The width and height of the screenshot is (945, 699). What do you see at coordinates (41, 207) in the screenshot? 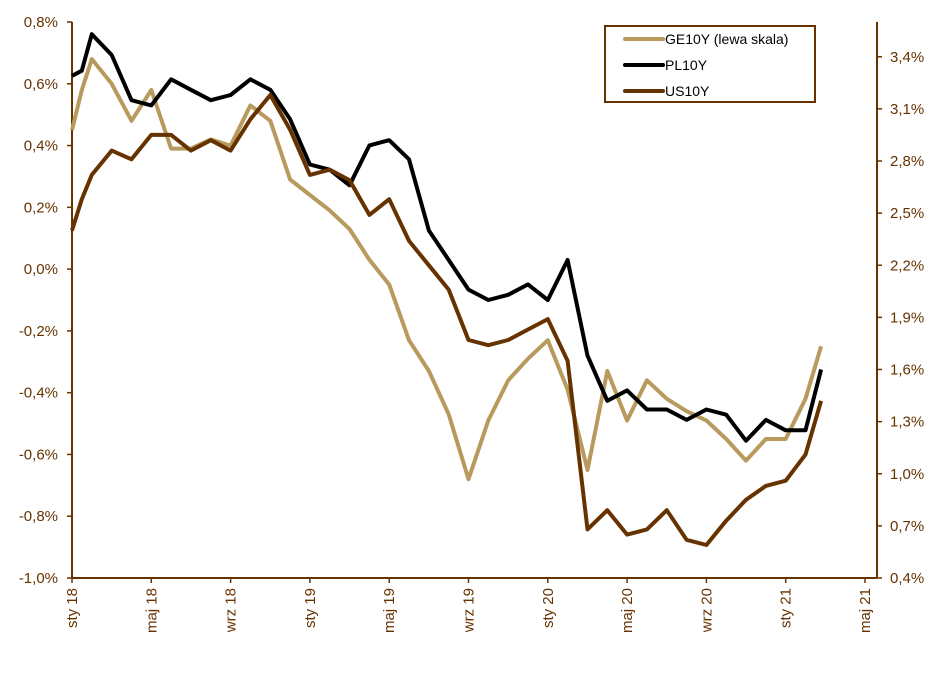
I see `left-tick-label: 0,2%` at bounding box center [41, 207].